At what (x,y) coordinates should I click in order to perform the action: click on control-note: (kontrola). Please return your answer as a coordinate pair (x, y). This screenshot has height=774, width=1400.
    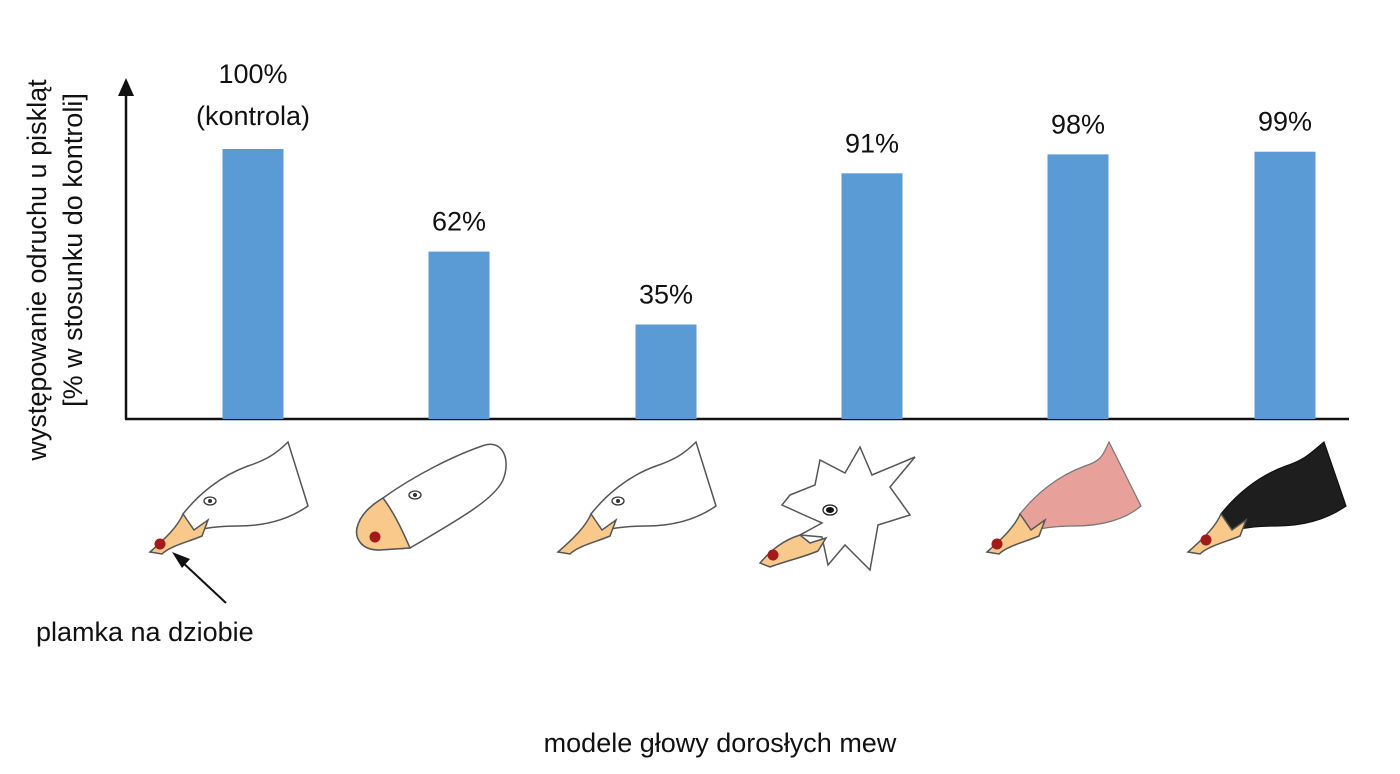
    Looking at the image, I should click on (253, 116).